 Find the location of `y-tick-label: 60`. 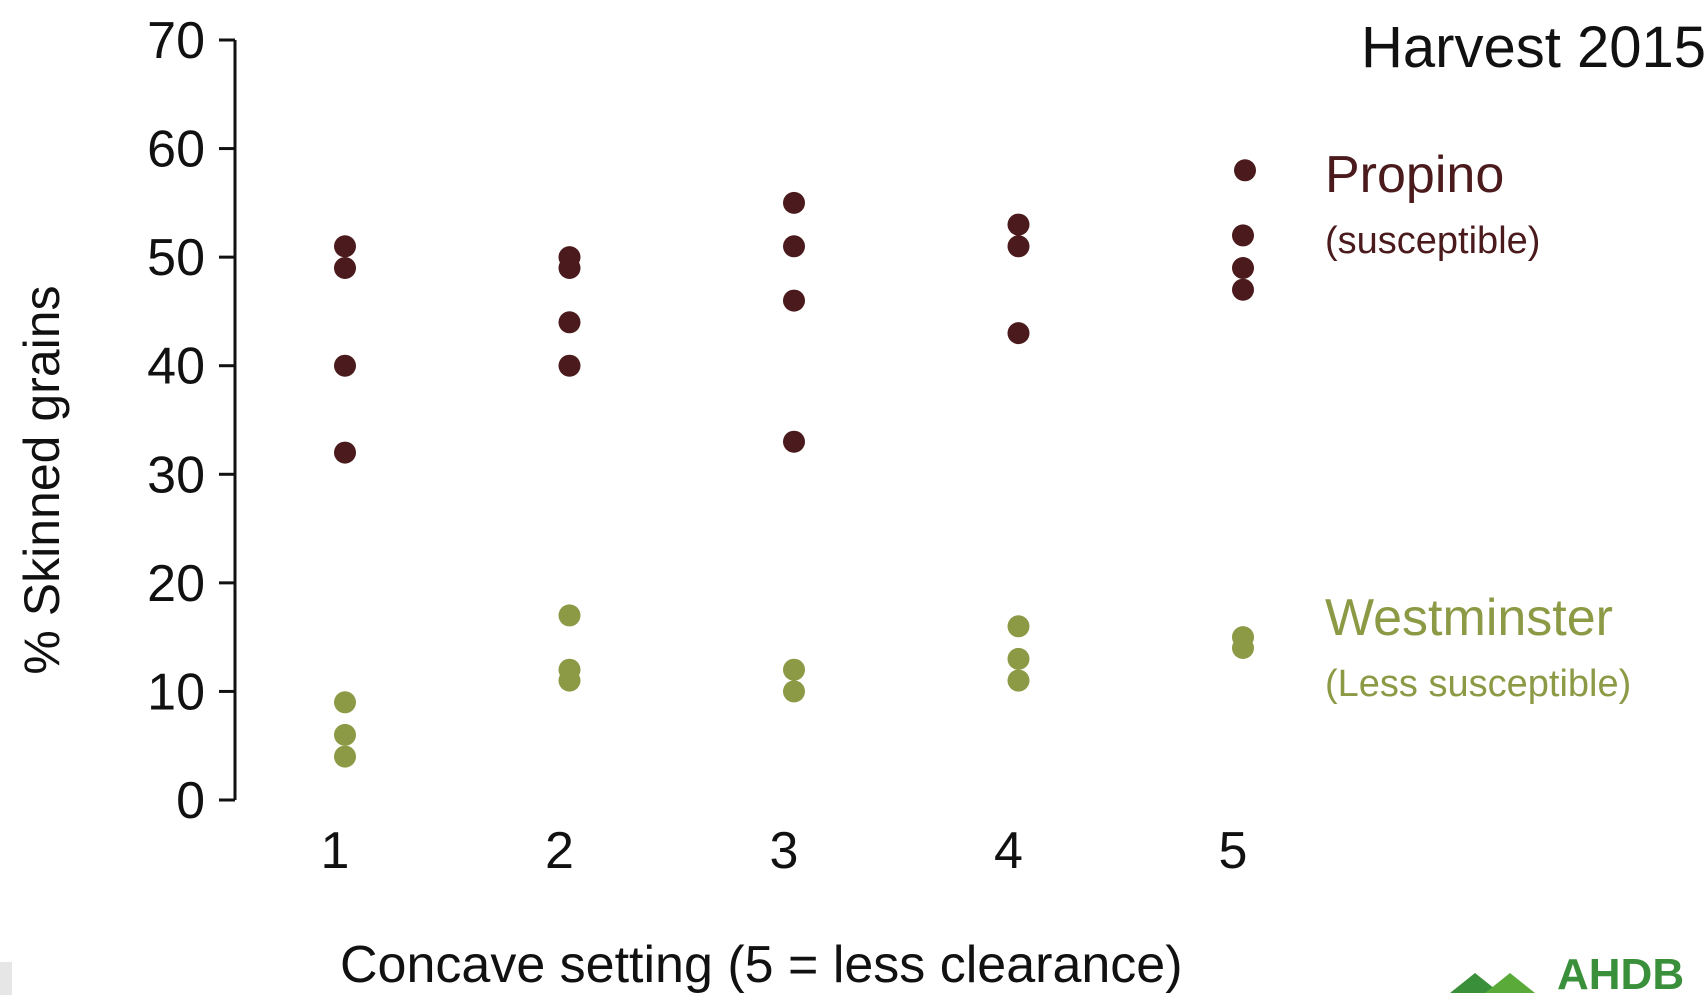

y-tick-label: 60 is located at coordinates (176, 150).